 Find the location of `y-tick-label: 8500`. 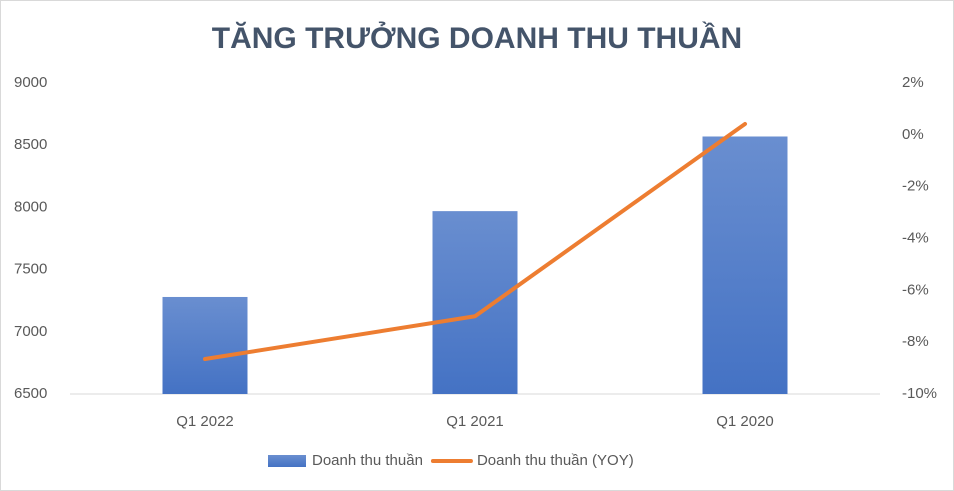

y-tick-label: 8500 is located at coordinates (30, 144).